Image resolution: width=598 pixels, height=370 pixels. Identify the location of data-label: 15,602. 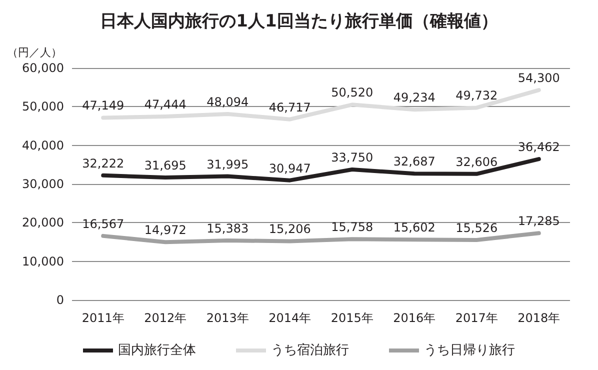
(414, 227).